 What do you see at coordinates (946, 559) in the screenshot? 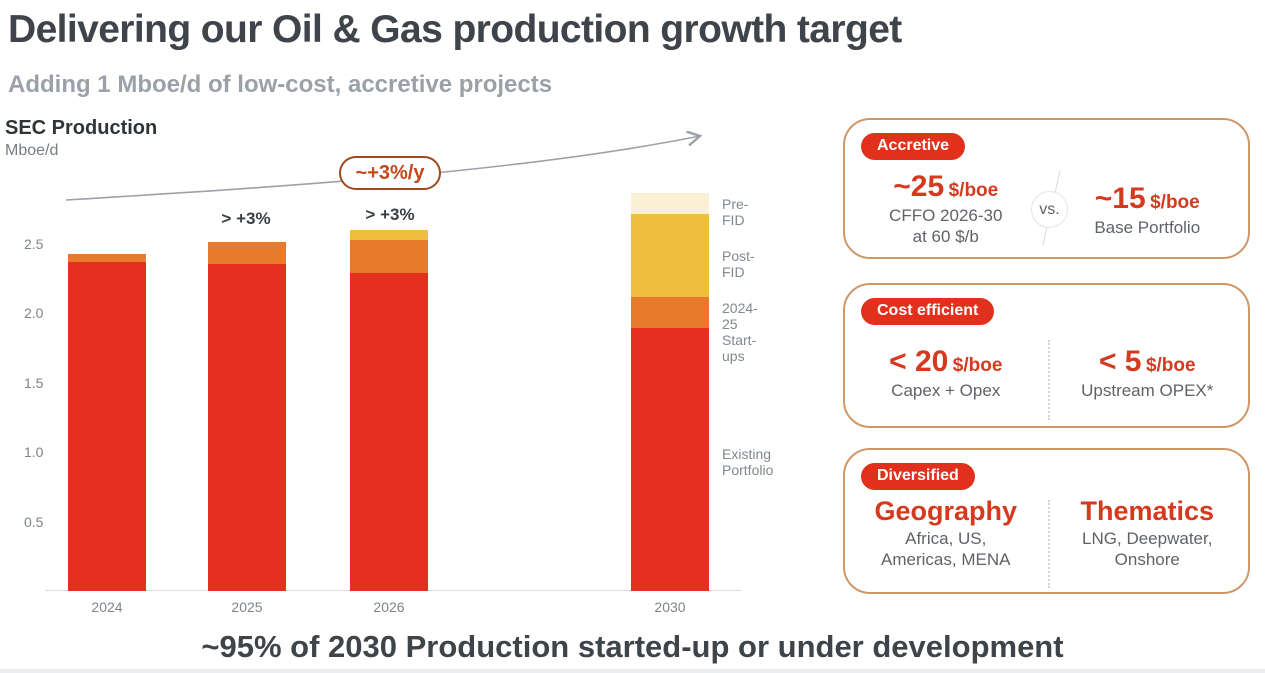
I see `caption-line: Americas, MENA` at bounding box center [946, 559].